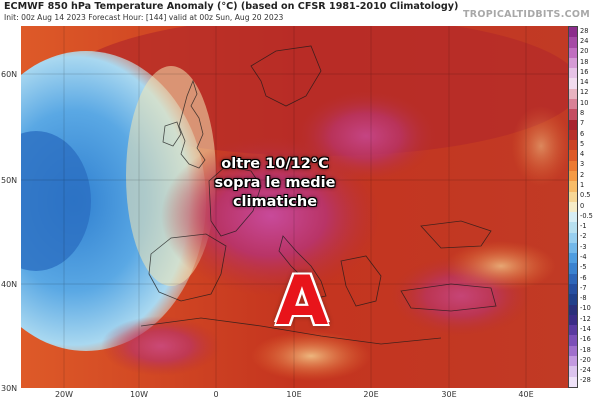  What do you see at coordinates (582, 164) in the screenshot?
I see `colorbar-tick-label: 3` at bounding box center [582, 164].